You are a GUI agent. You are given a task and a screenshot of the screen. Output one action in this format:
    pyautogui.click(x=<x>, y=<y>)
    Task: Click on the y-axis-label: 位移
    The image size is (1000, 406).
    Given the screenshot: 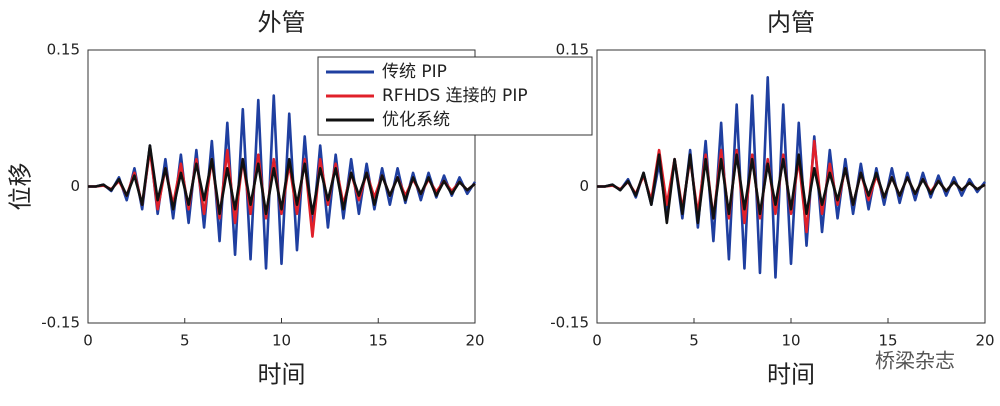 What is the action you would take?
    pyautogui.click(x=21, y=187)
    